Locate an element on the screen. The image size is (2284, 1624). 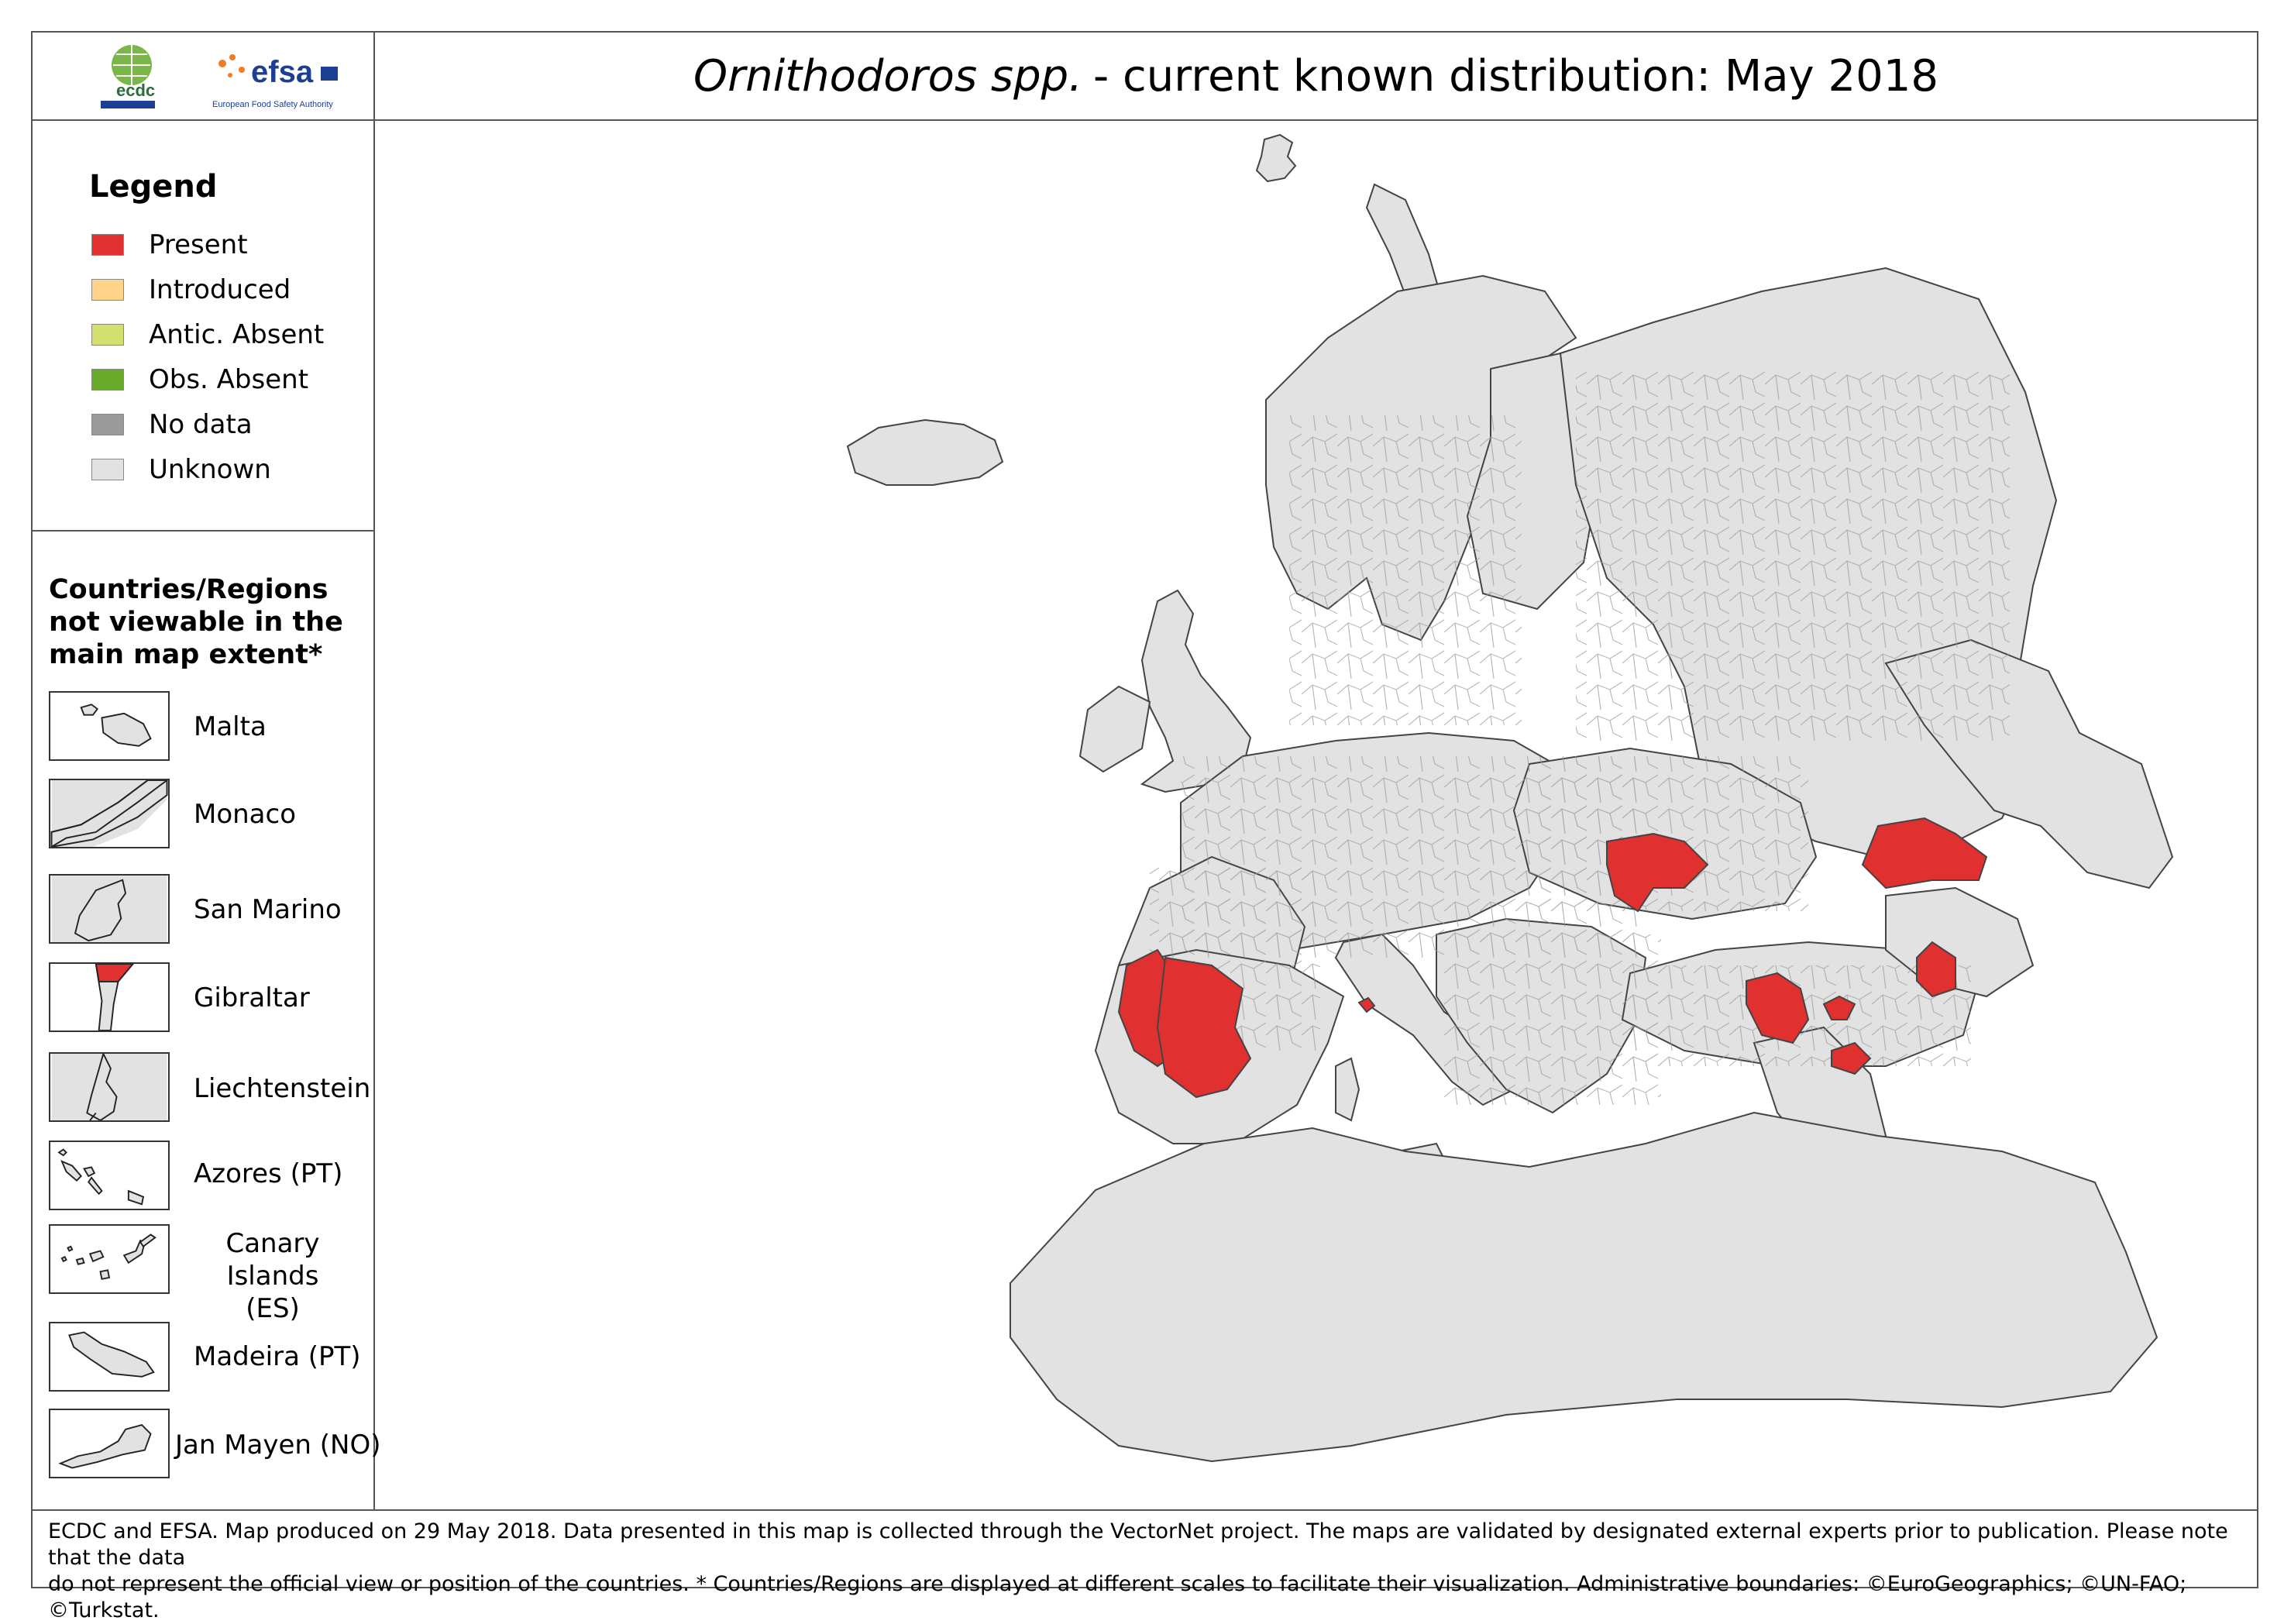
liechtenstein-shape is located at coordinates (109, 1087).